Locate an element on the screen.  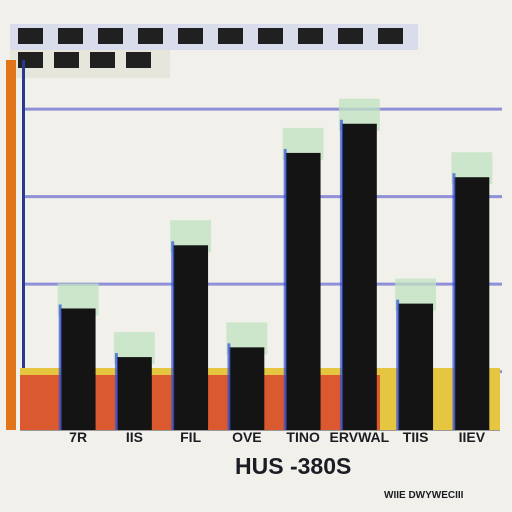
x-tick-label: TIIS is located at coordinates (416, 437).